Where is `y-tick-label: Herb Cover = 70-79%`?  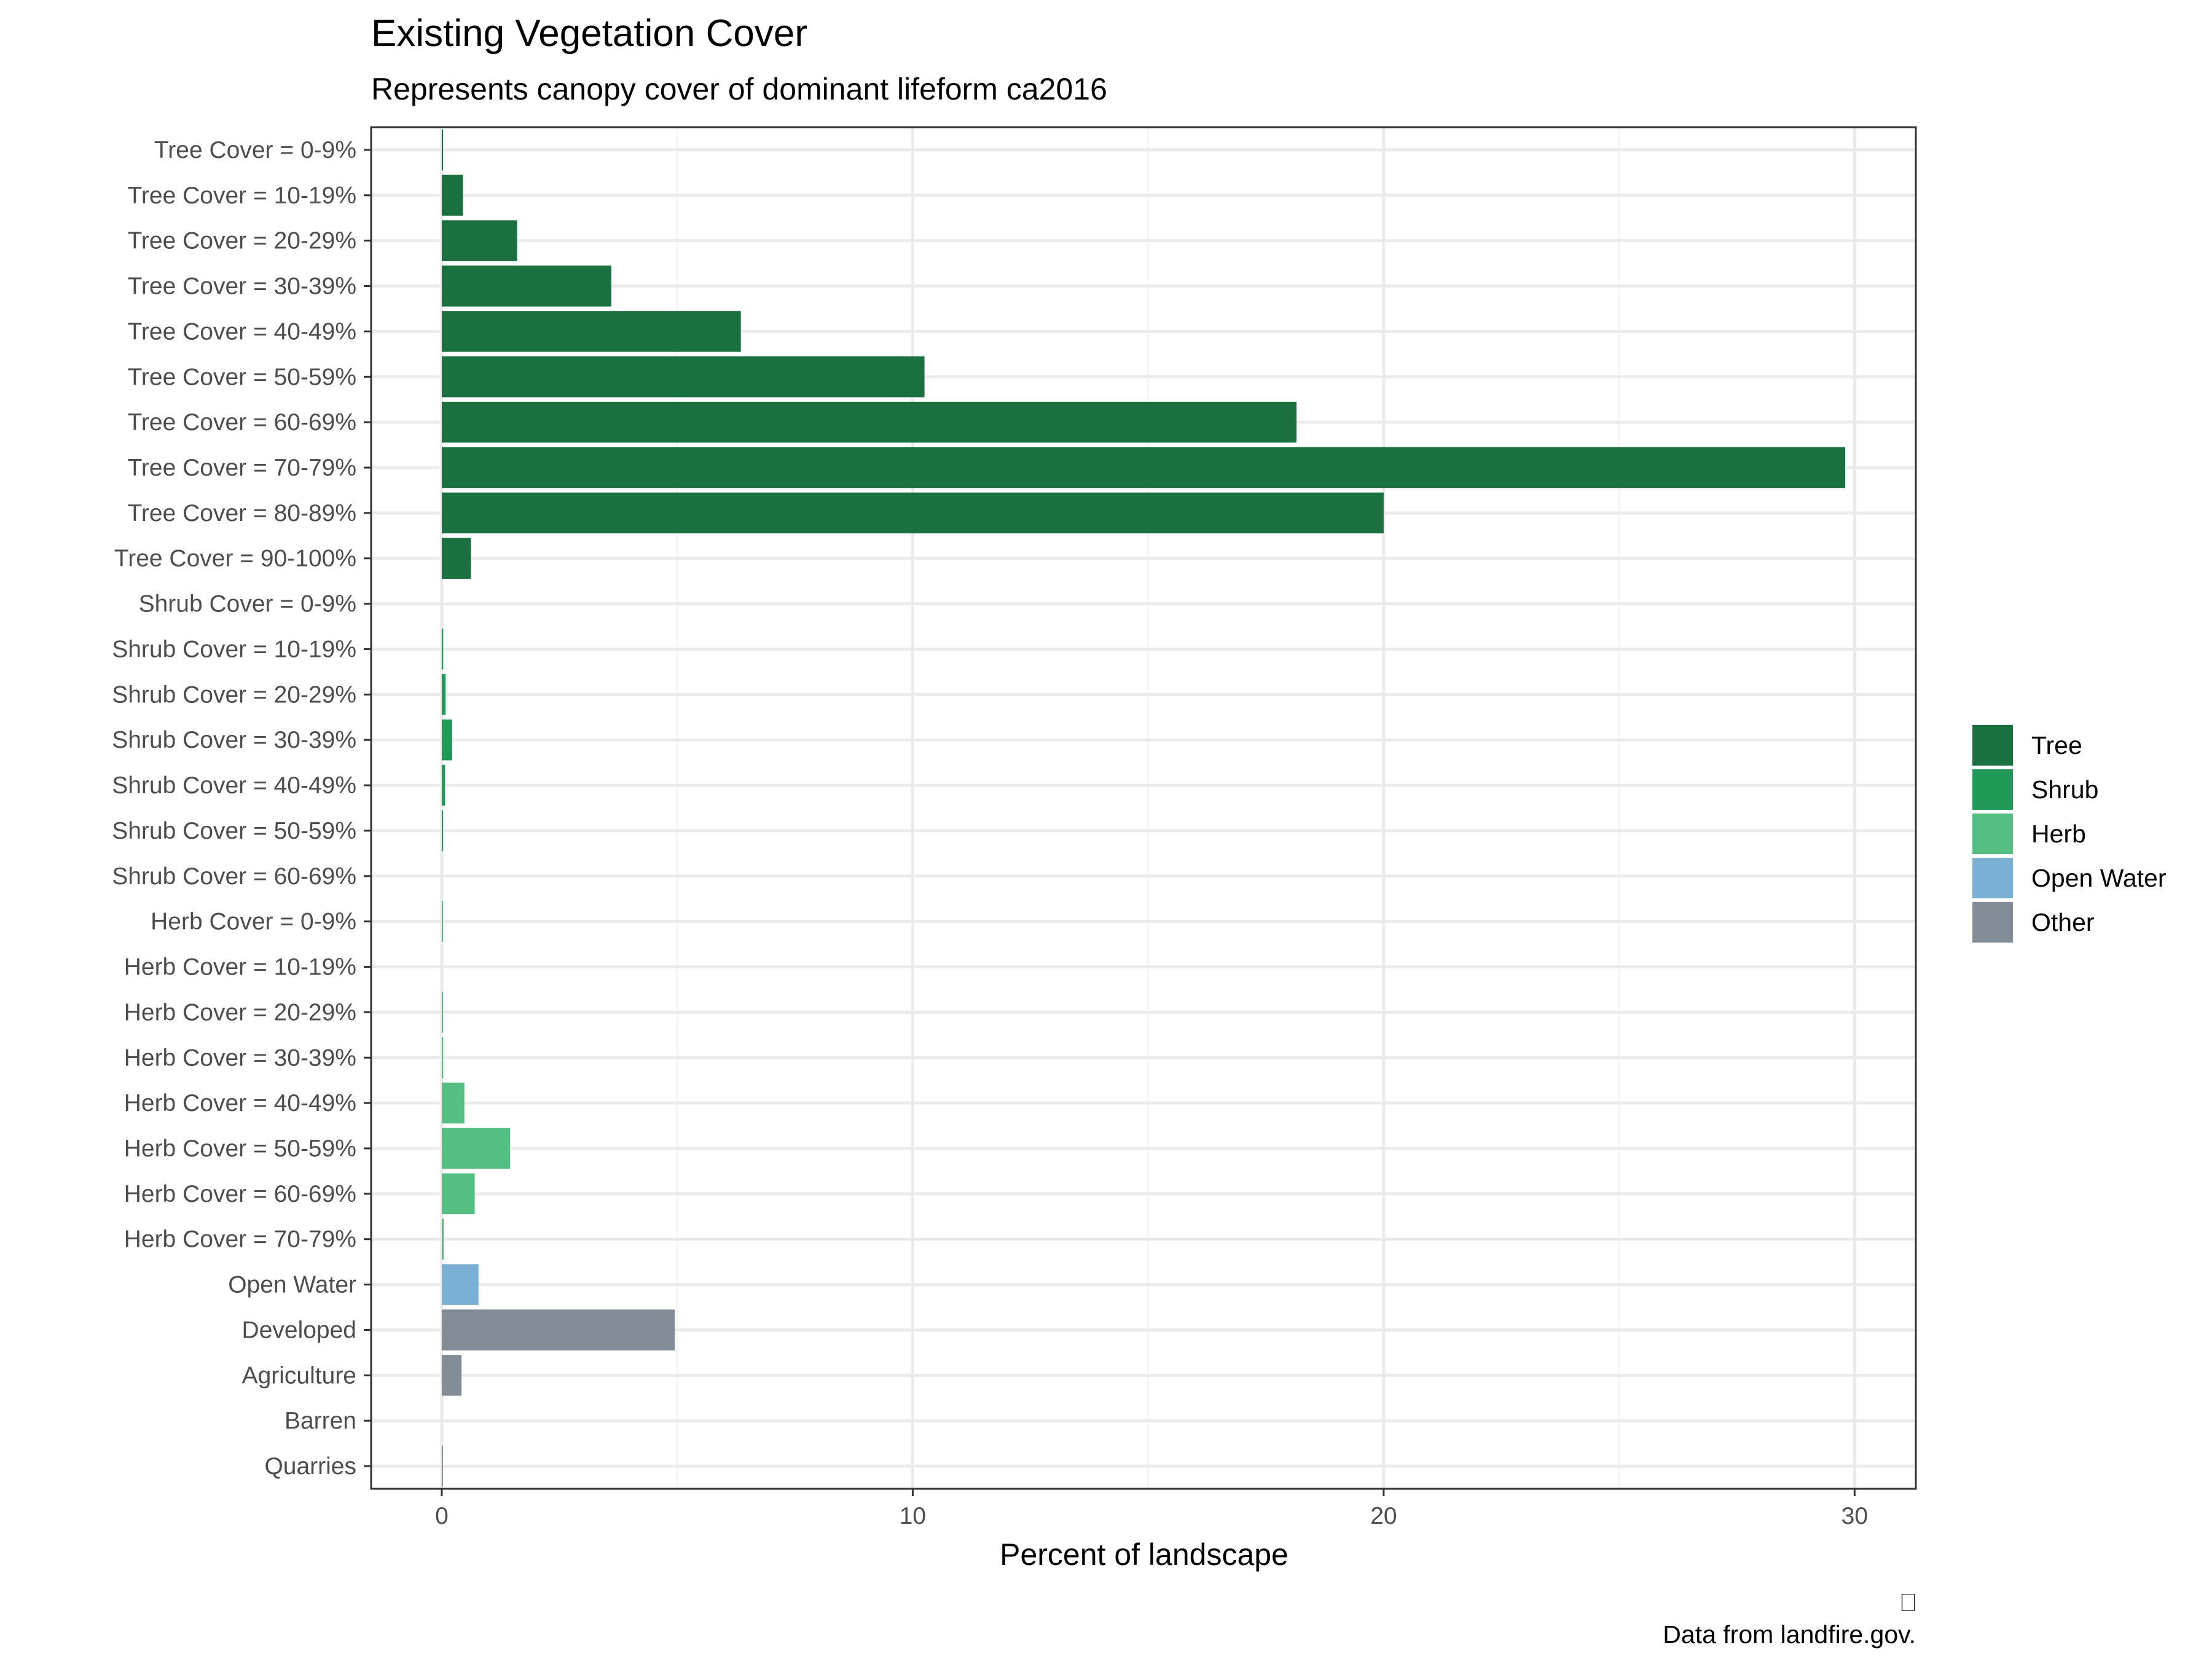
y-tick-label: Herb Cover = 70-79% is located at coordinates (240, 1239).